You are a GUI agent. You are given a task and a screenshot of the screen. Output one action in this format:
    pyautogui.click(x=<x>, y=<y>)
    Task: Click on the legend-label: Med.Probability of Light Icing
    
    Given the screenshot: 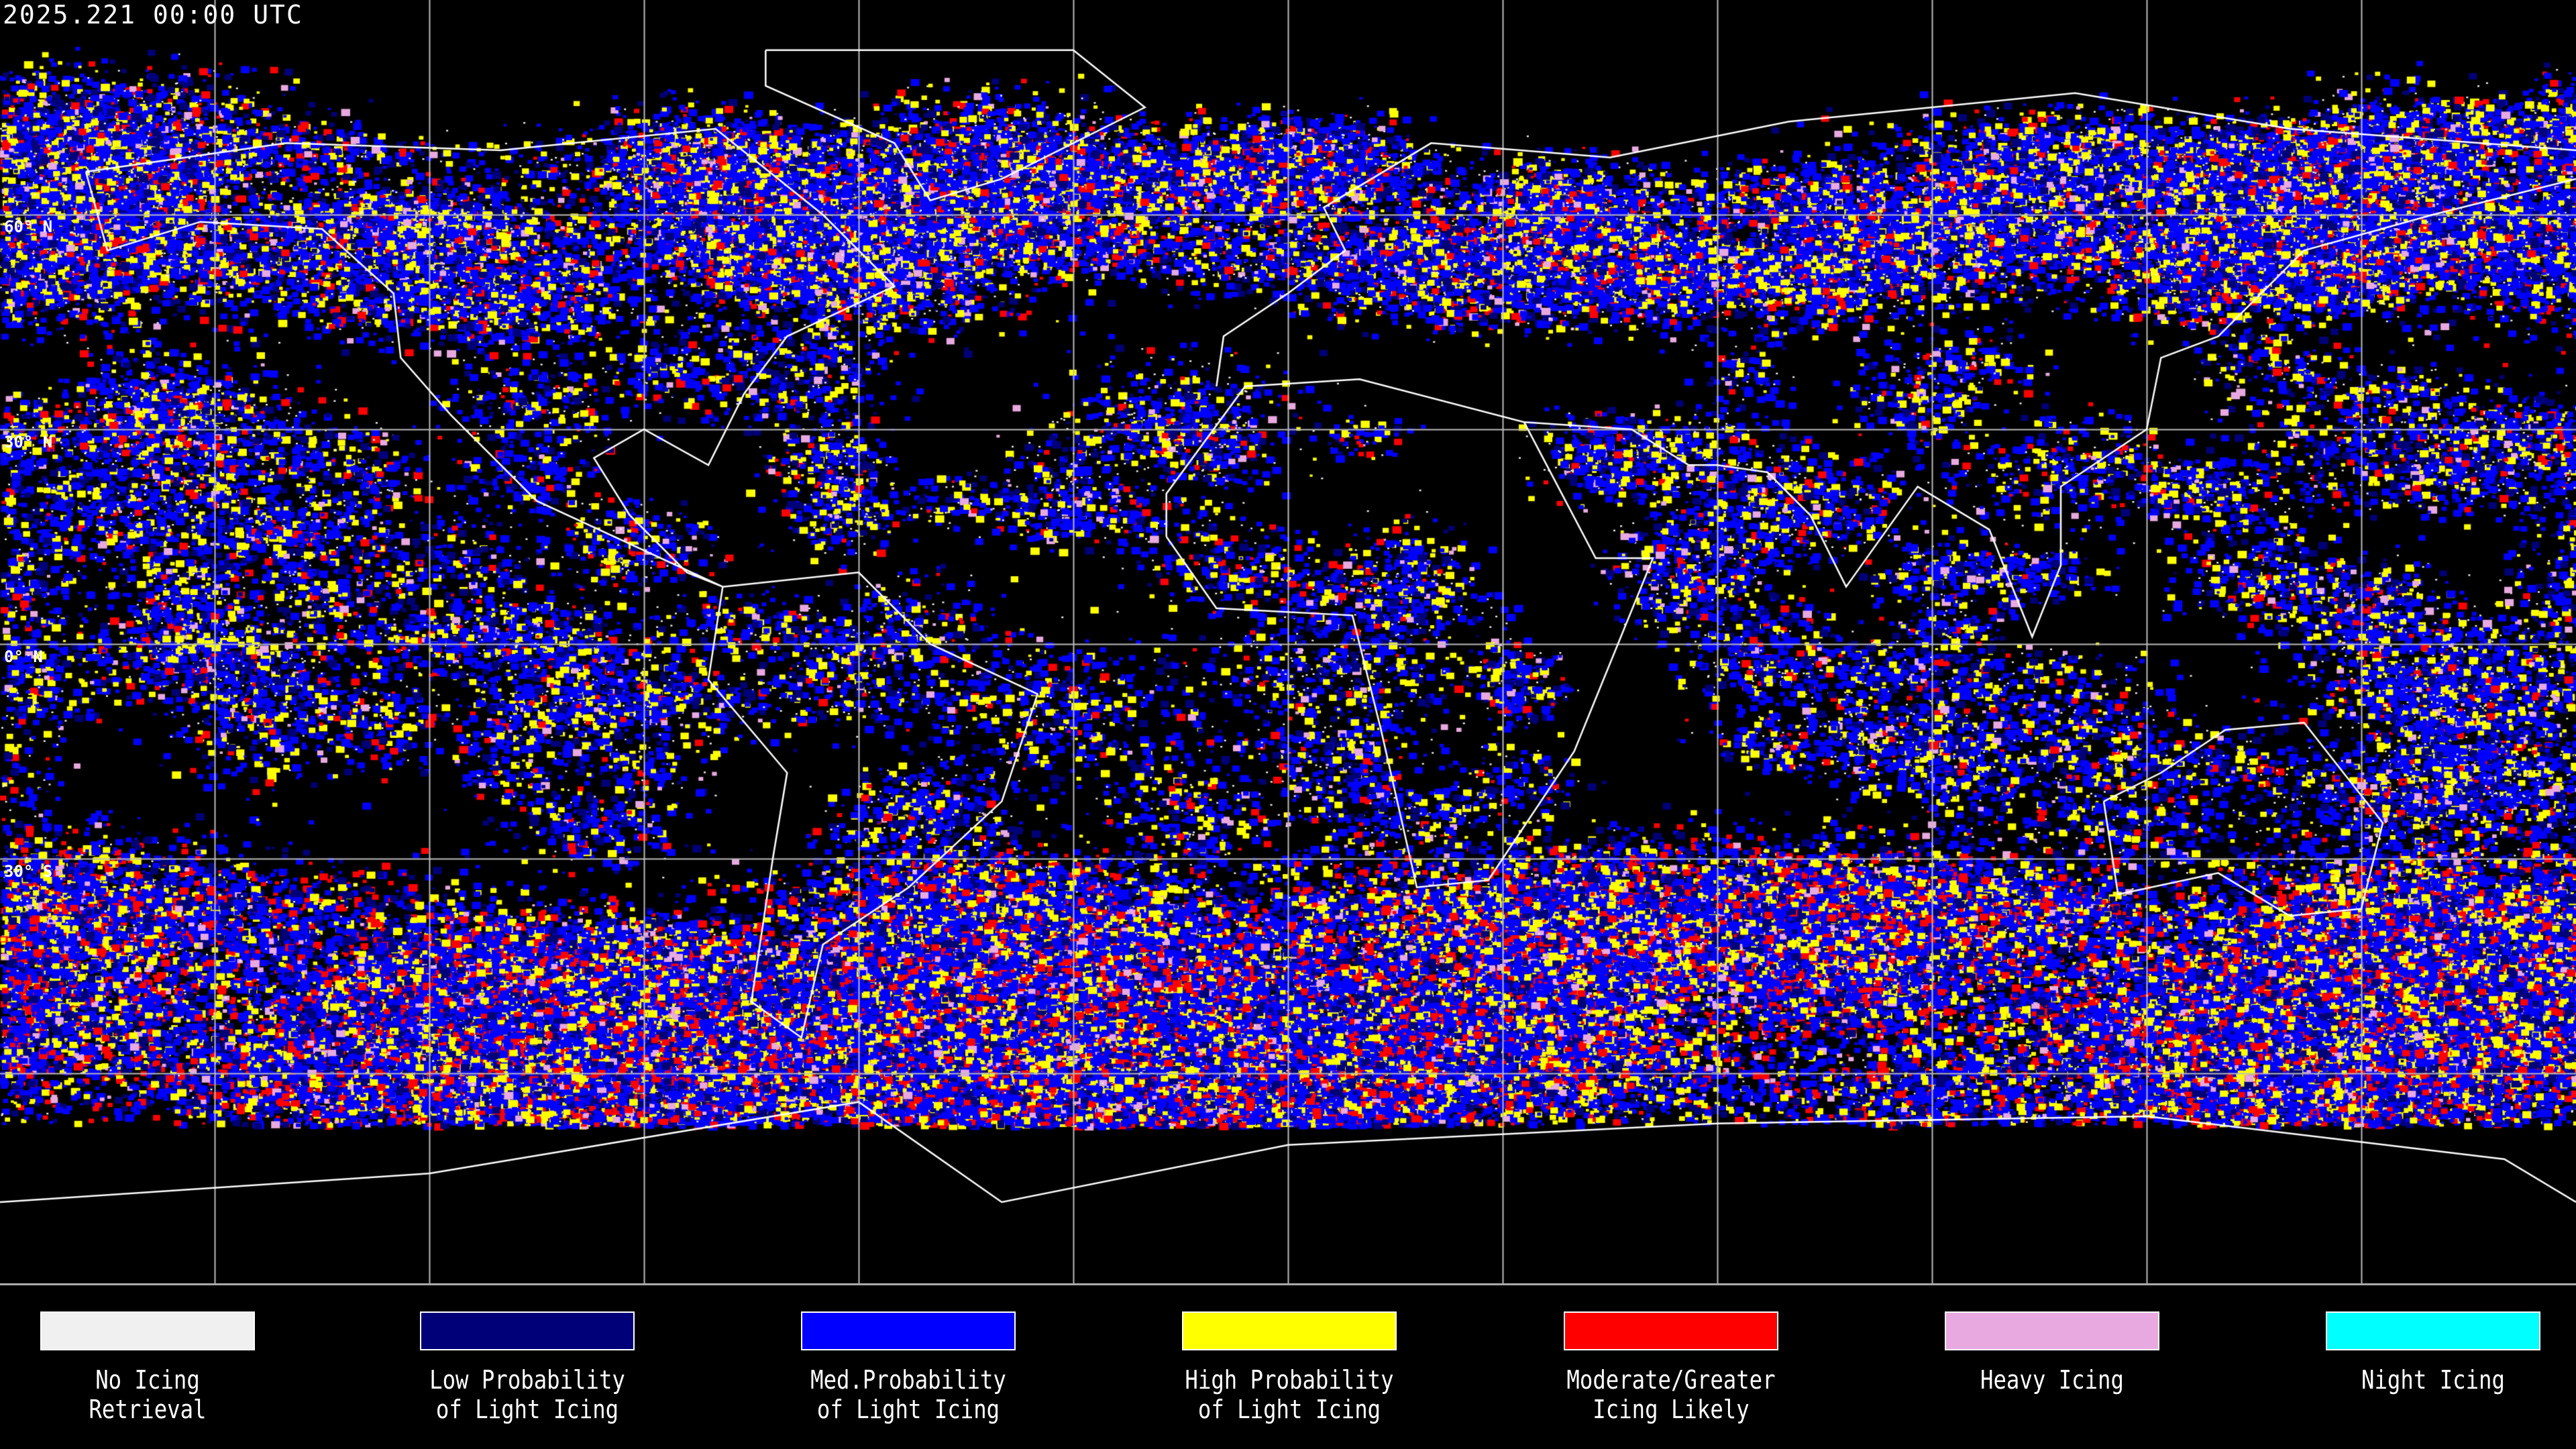 What is the action you would take?
    pyautogui.click(x=908, y=1394)
    